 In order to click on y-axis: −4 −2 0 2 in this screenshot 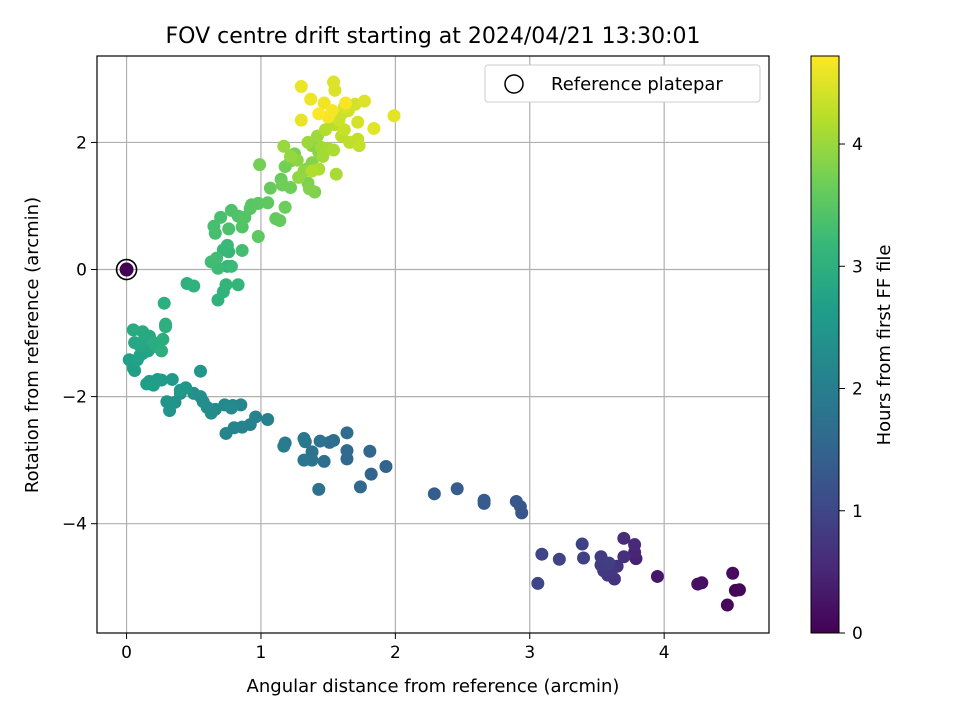, I will do `click(79, 334)`.